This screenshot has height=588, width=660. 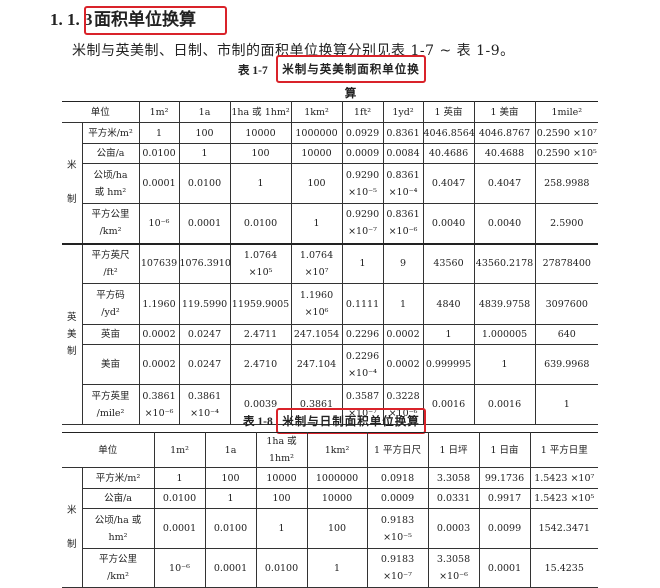 What do you see at coordinates (159, 304) in the screenshot?
I see `table-cell: 1.1960` at bounding box center [159, 304].